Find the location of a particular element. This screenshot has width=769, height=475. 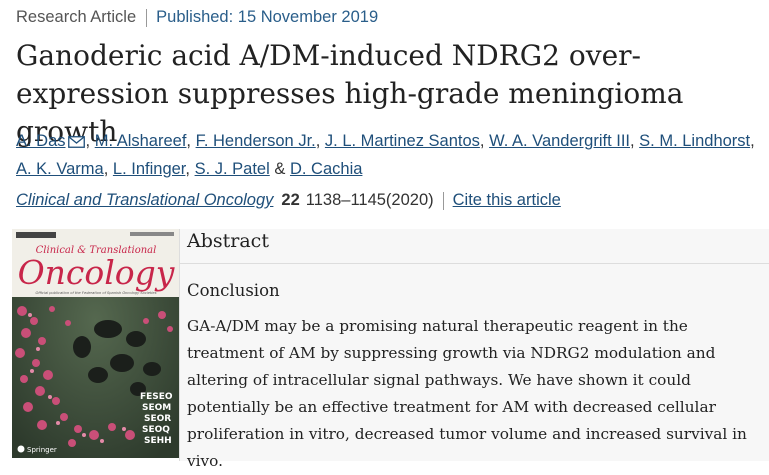

journal-pages: 1138–1145(2020) is located at coordinates (369, 200).